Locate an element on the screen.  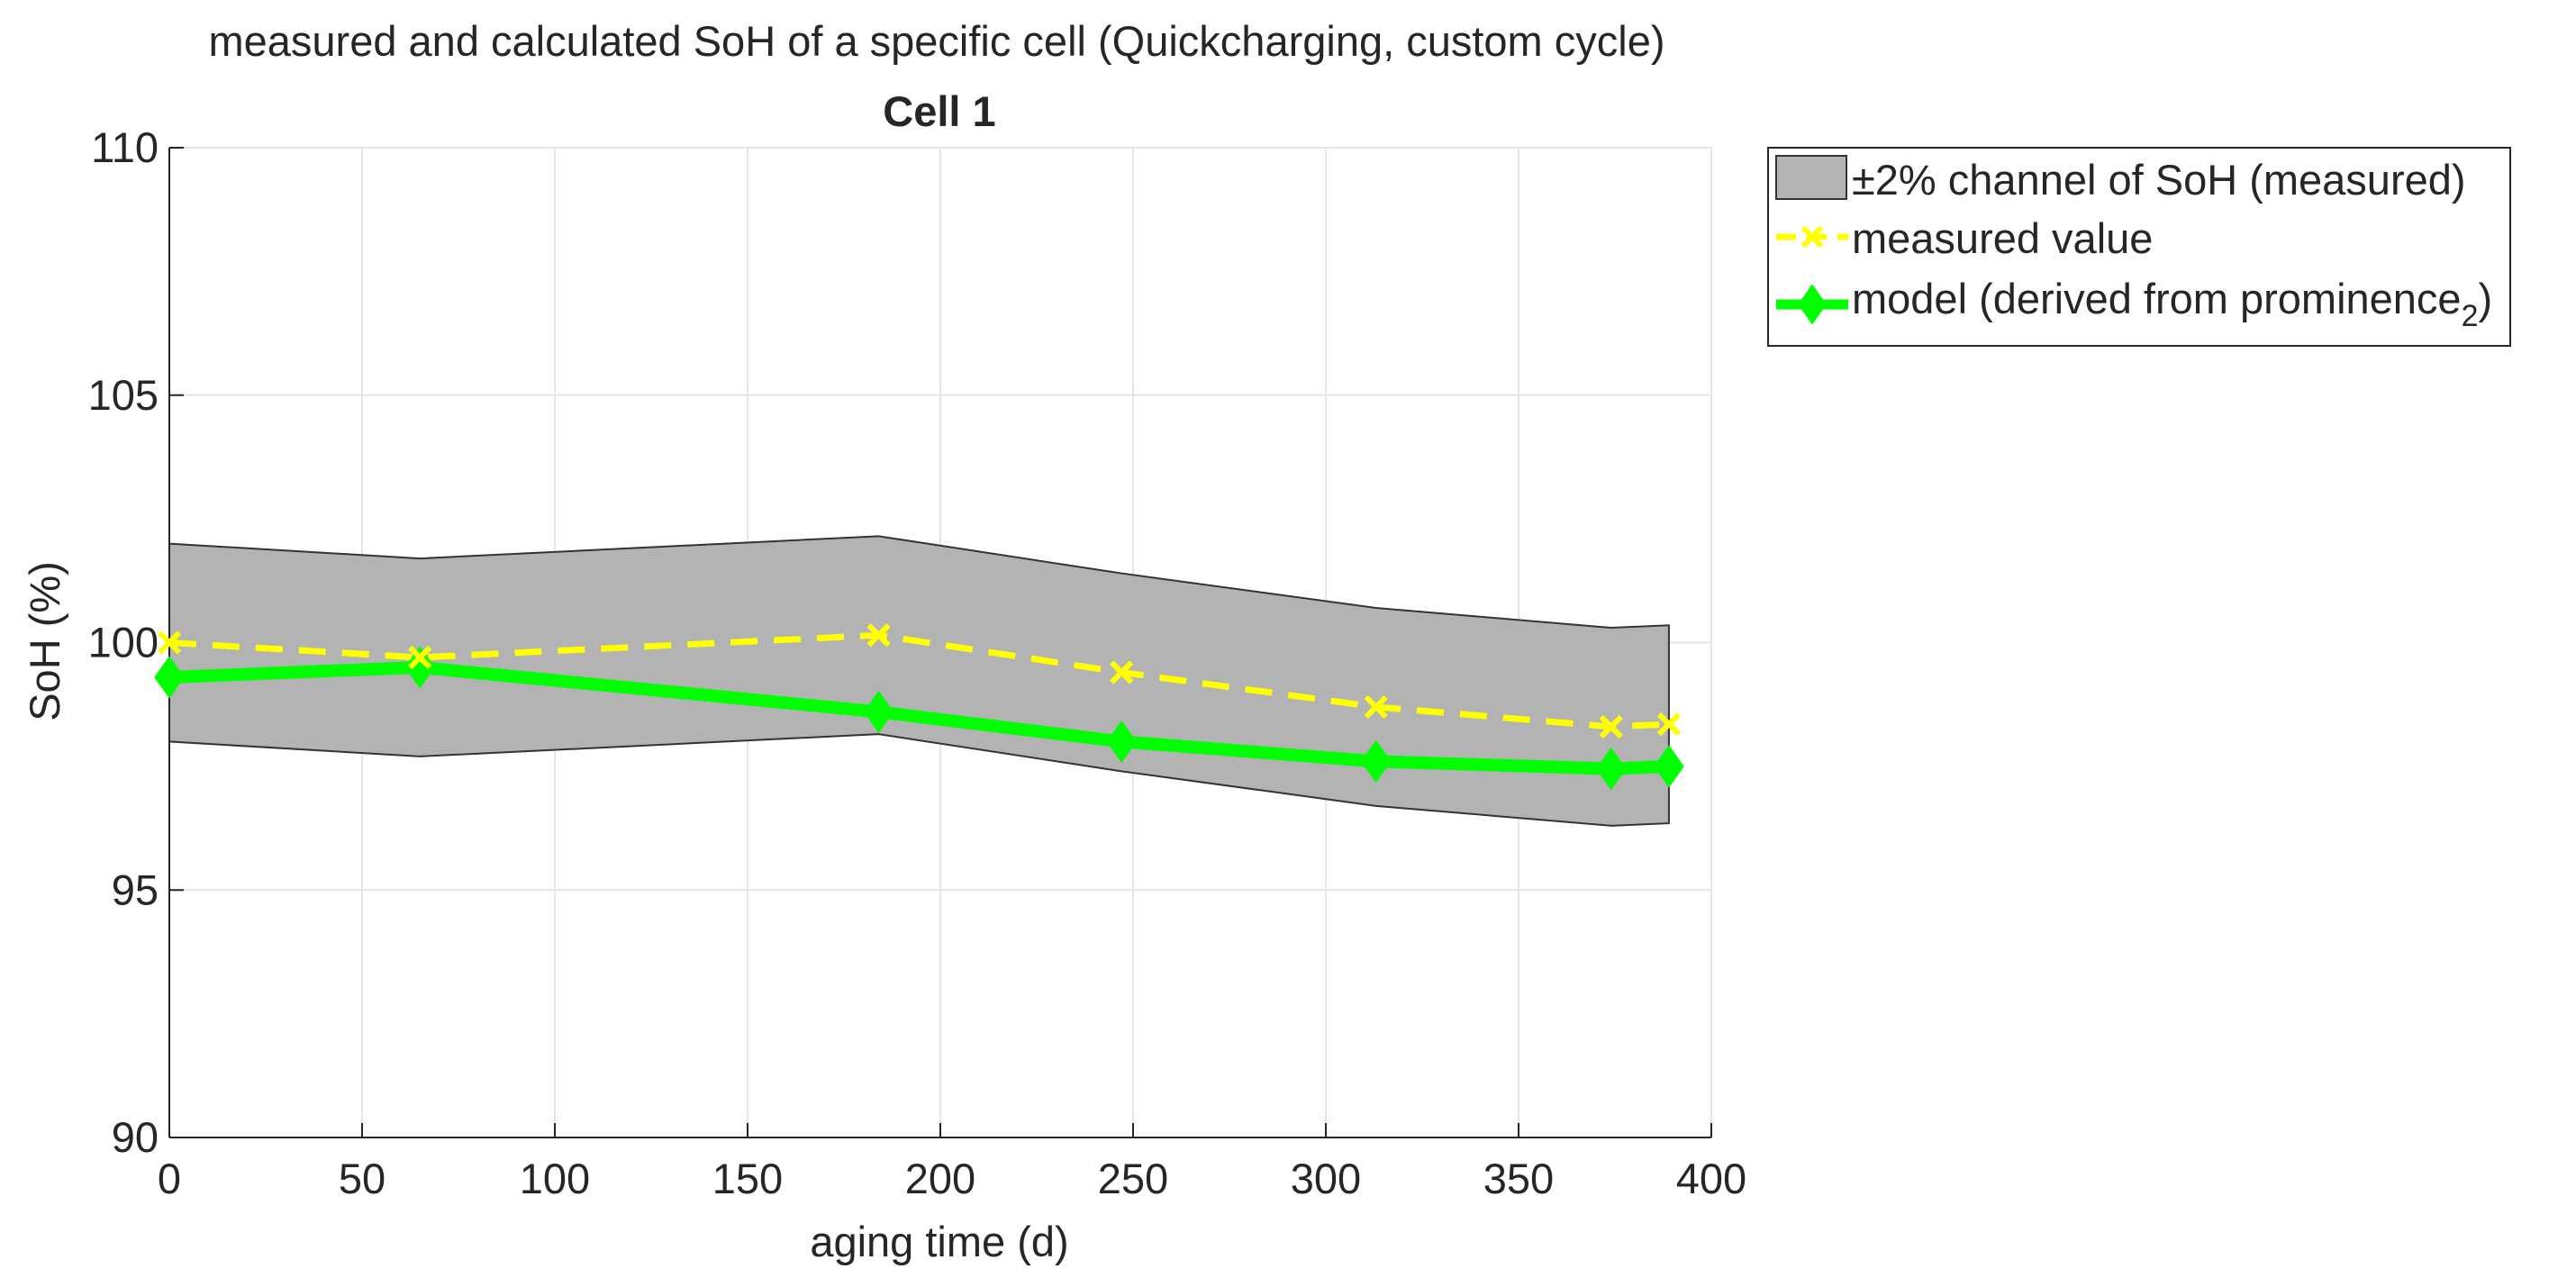
chart-title: Cell 1 is located at coordinates (939, 111).